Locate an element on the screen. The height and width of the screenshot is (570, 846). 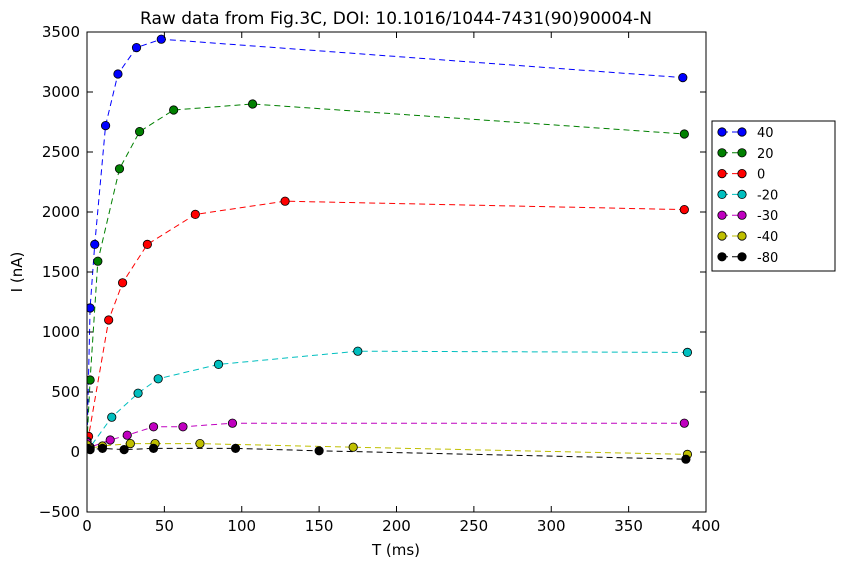
legend-entry: 20 is located at coordinates (745, 154).